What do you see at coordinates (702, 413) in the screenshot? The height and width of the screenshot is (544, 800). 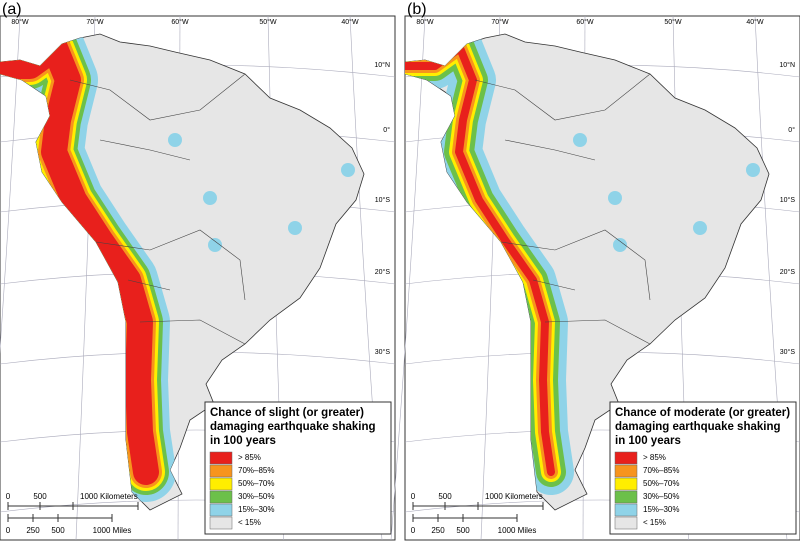 I see `legend-title: Chance of moderate (or greater)` at bounding box center [702, 413].